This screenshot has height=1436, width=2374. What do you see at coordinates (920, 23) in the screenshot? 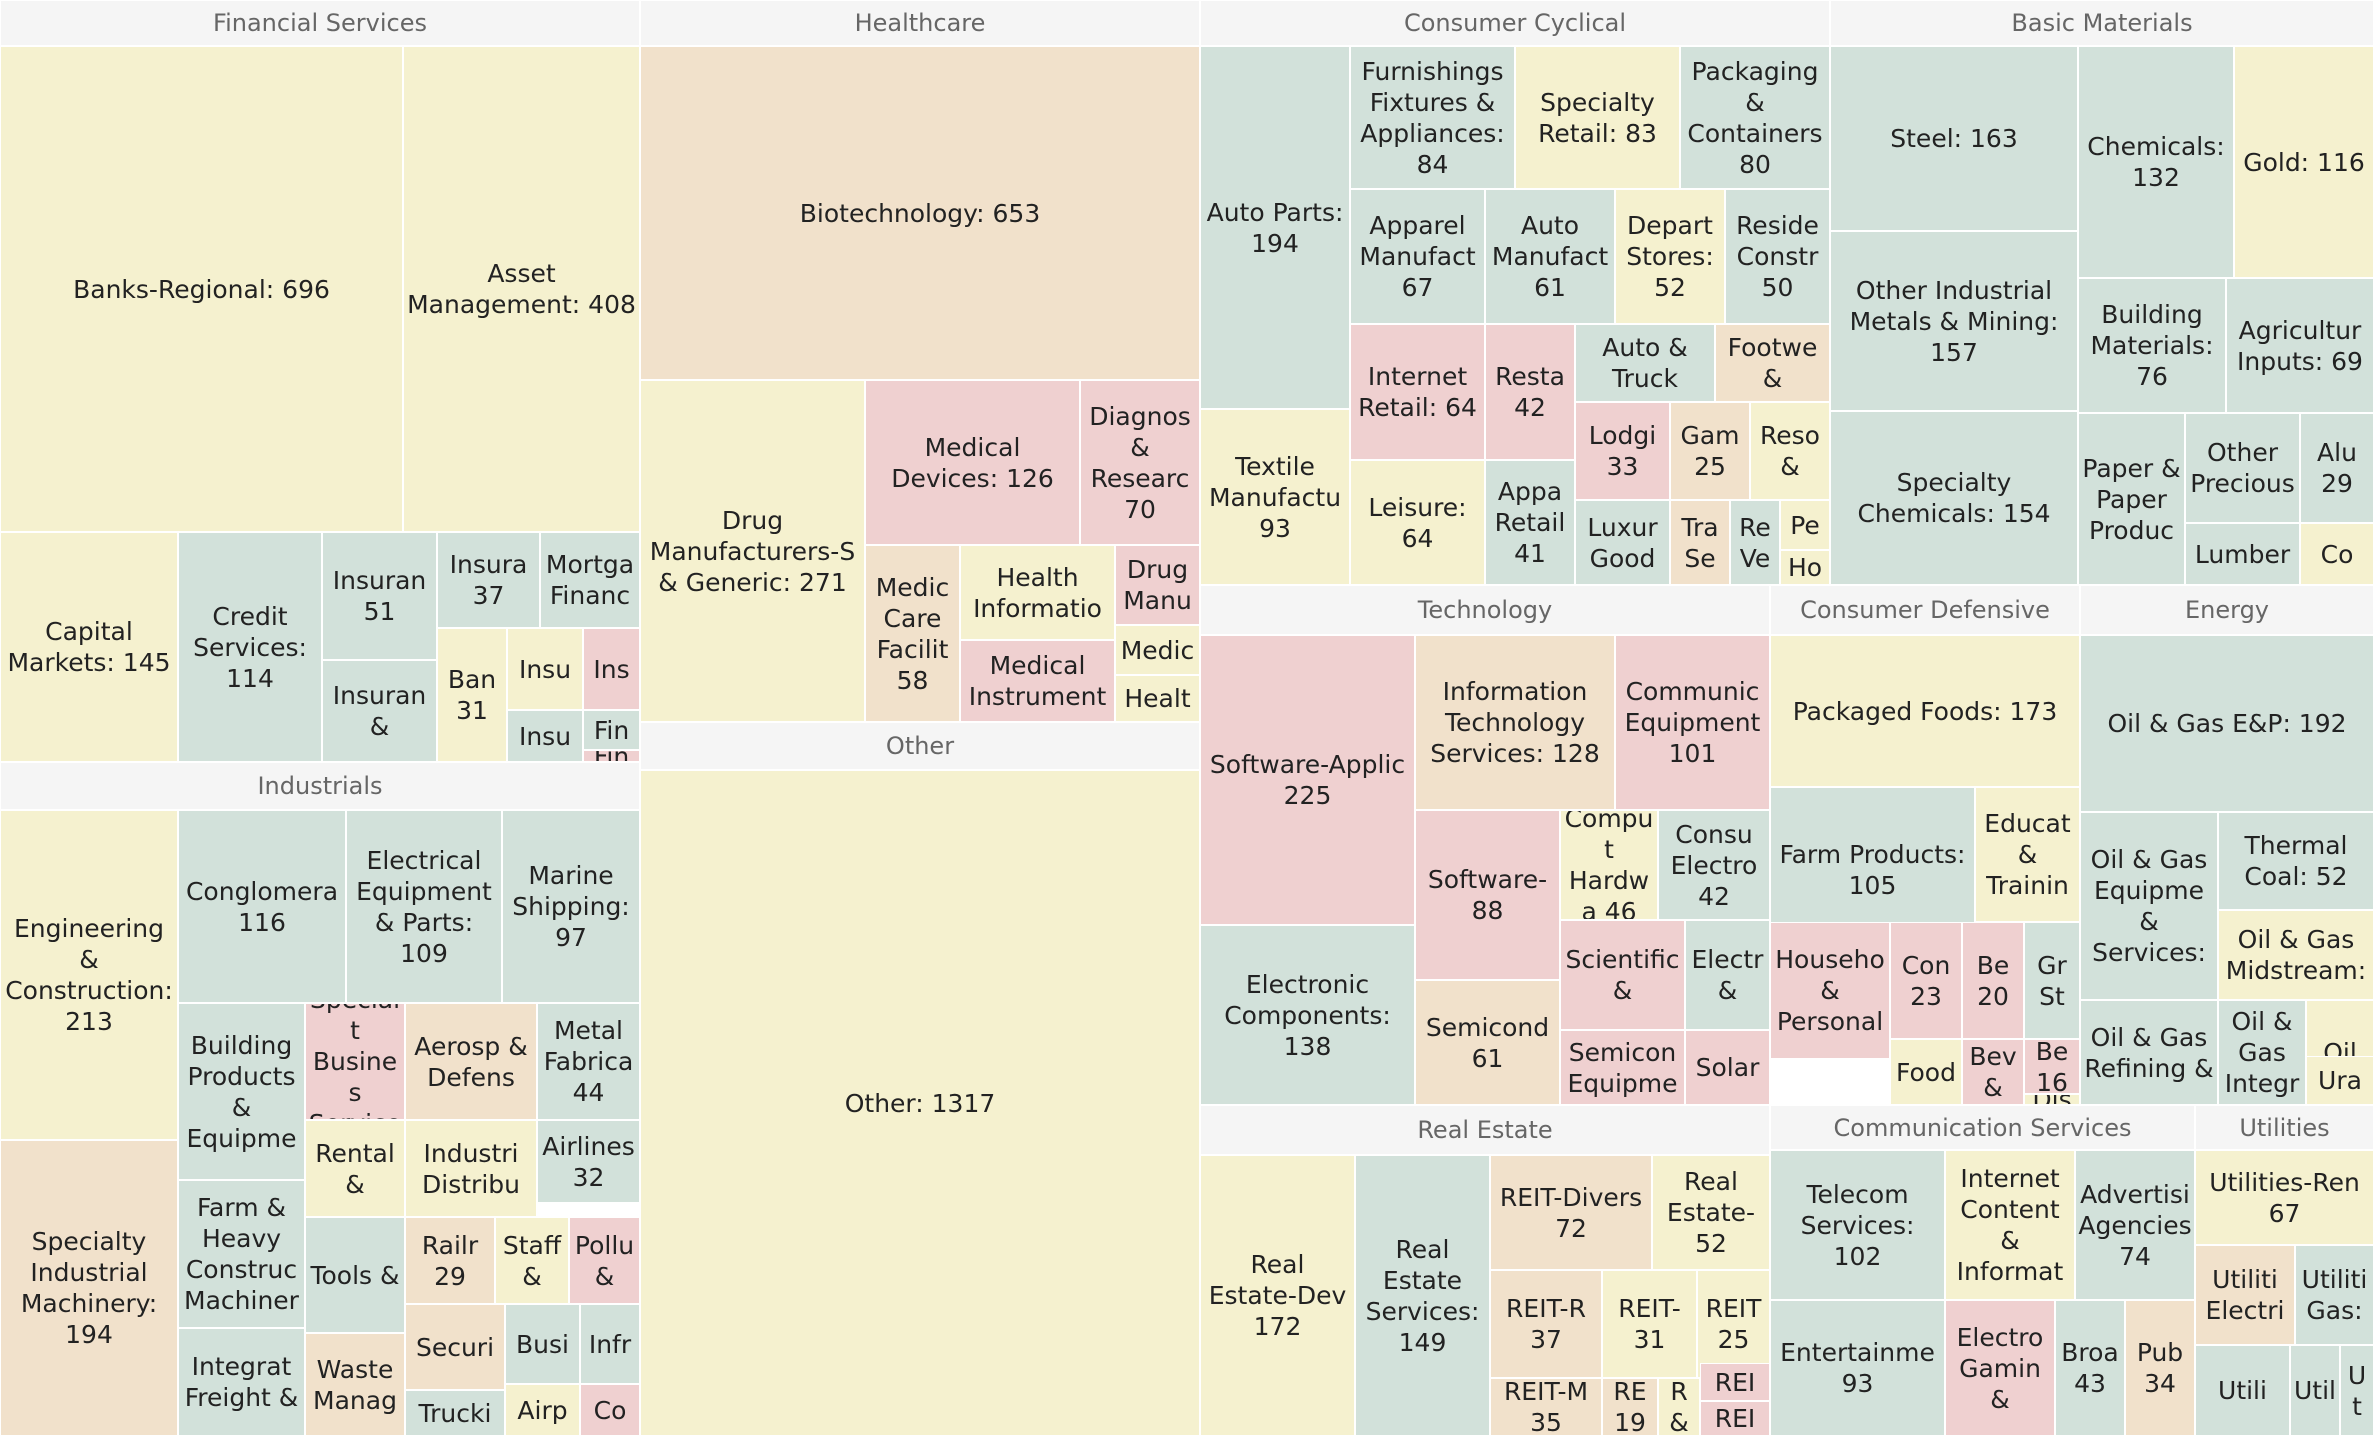
I see `sector-header-healthcare: Healthcare` at bounding box center [920, 23].